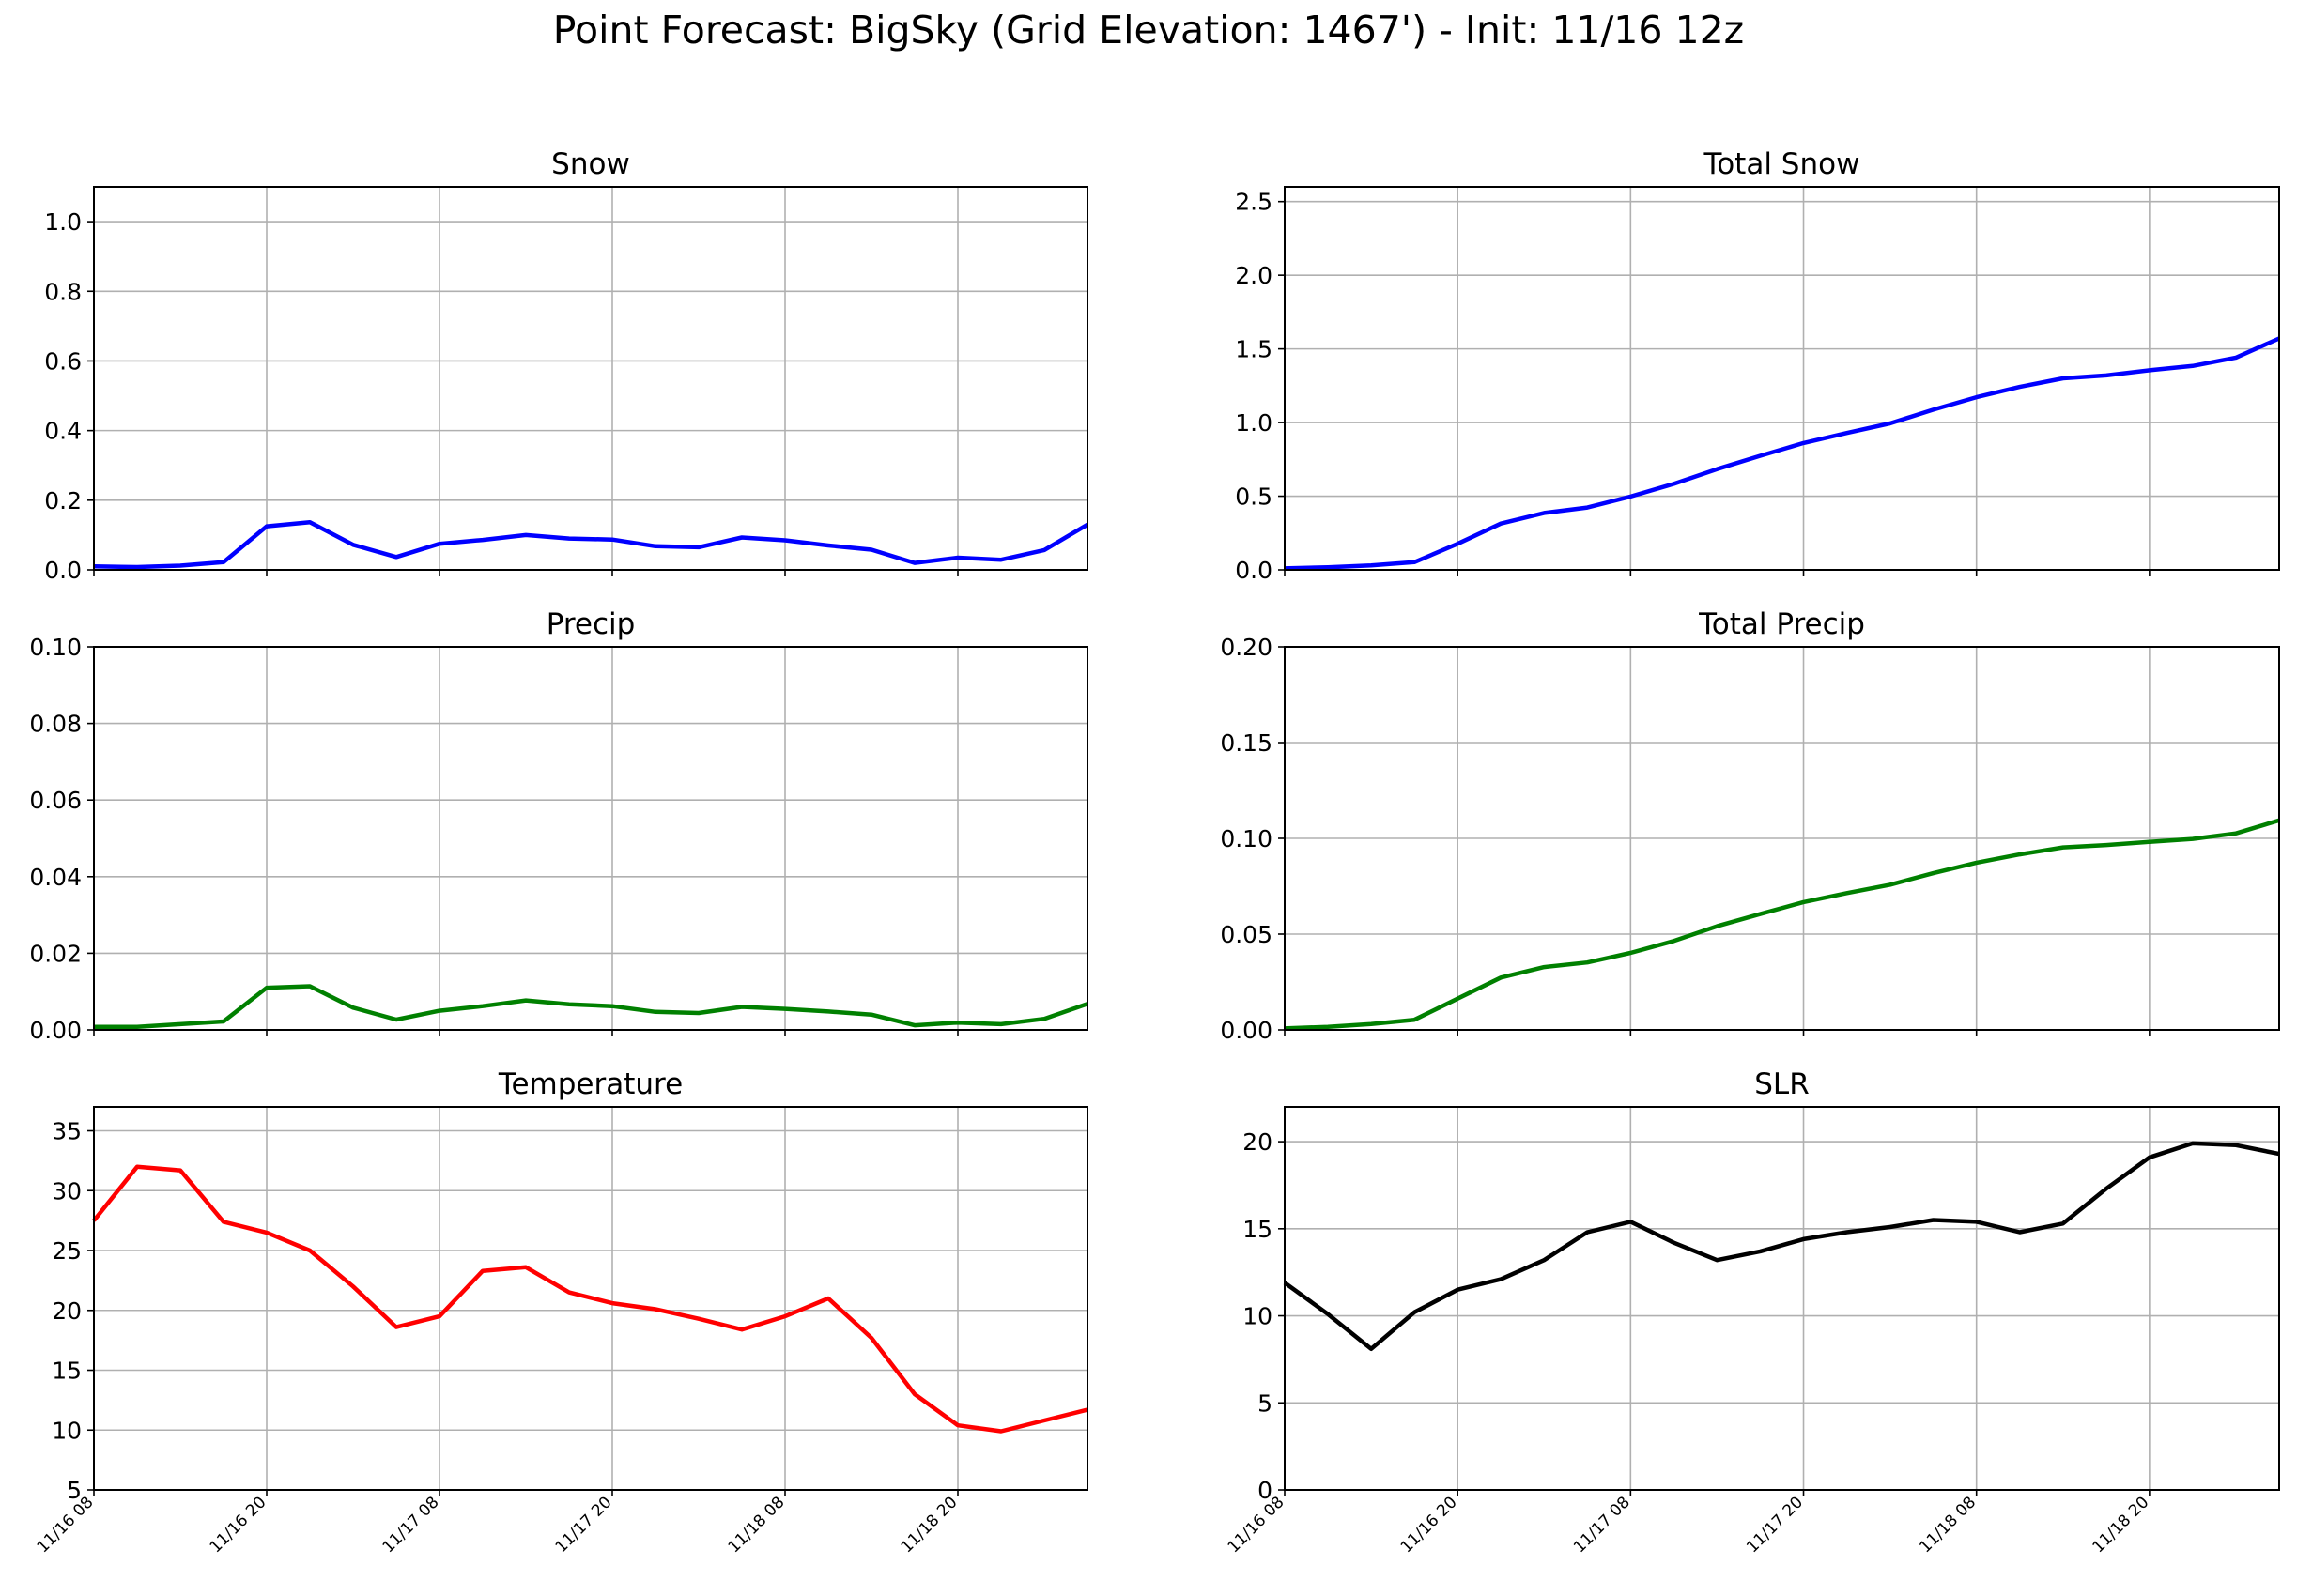  Describe the element at coordinates (55, 725) in the screenshot. I see `y-tick-label: 0.08` at that location.